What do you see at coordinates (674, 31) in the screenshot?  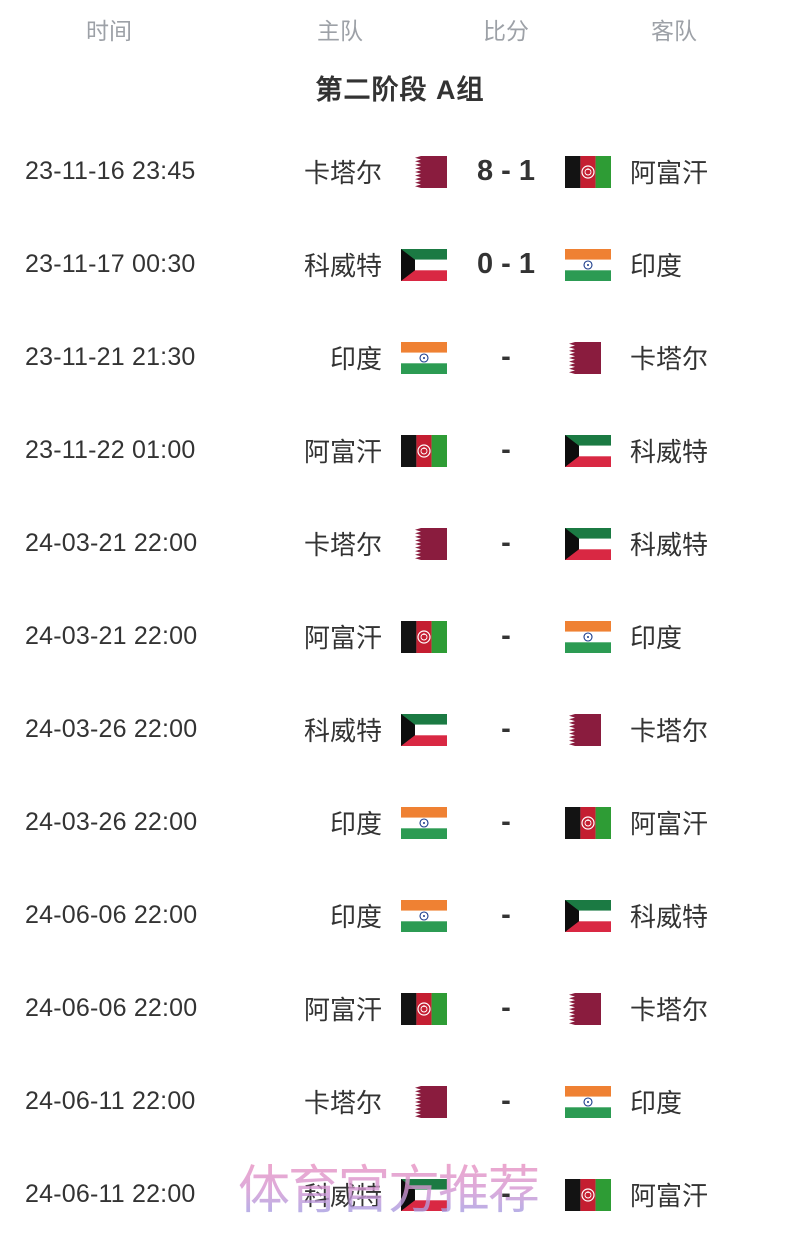 I see `column-header-away: 客队` at bounding box center [674, 31].